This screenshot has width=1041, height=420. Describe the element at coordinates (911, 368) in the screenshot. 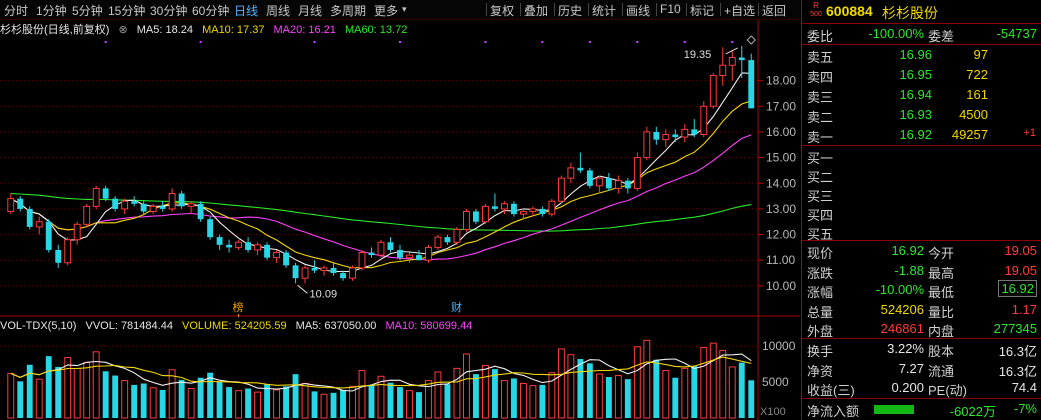

I see `stat2-value: 7.27` at that location.